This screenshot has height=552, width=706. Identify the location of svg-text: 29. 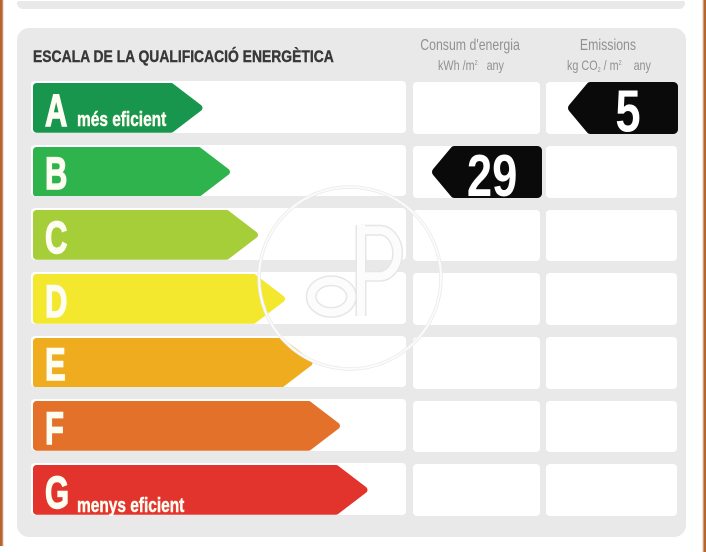
(492, 172).